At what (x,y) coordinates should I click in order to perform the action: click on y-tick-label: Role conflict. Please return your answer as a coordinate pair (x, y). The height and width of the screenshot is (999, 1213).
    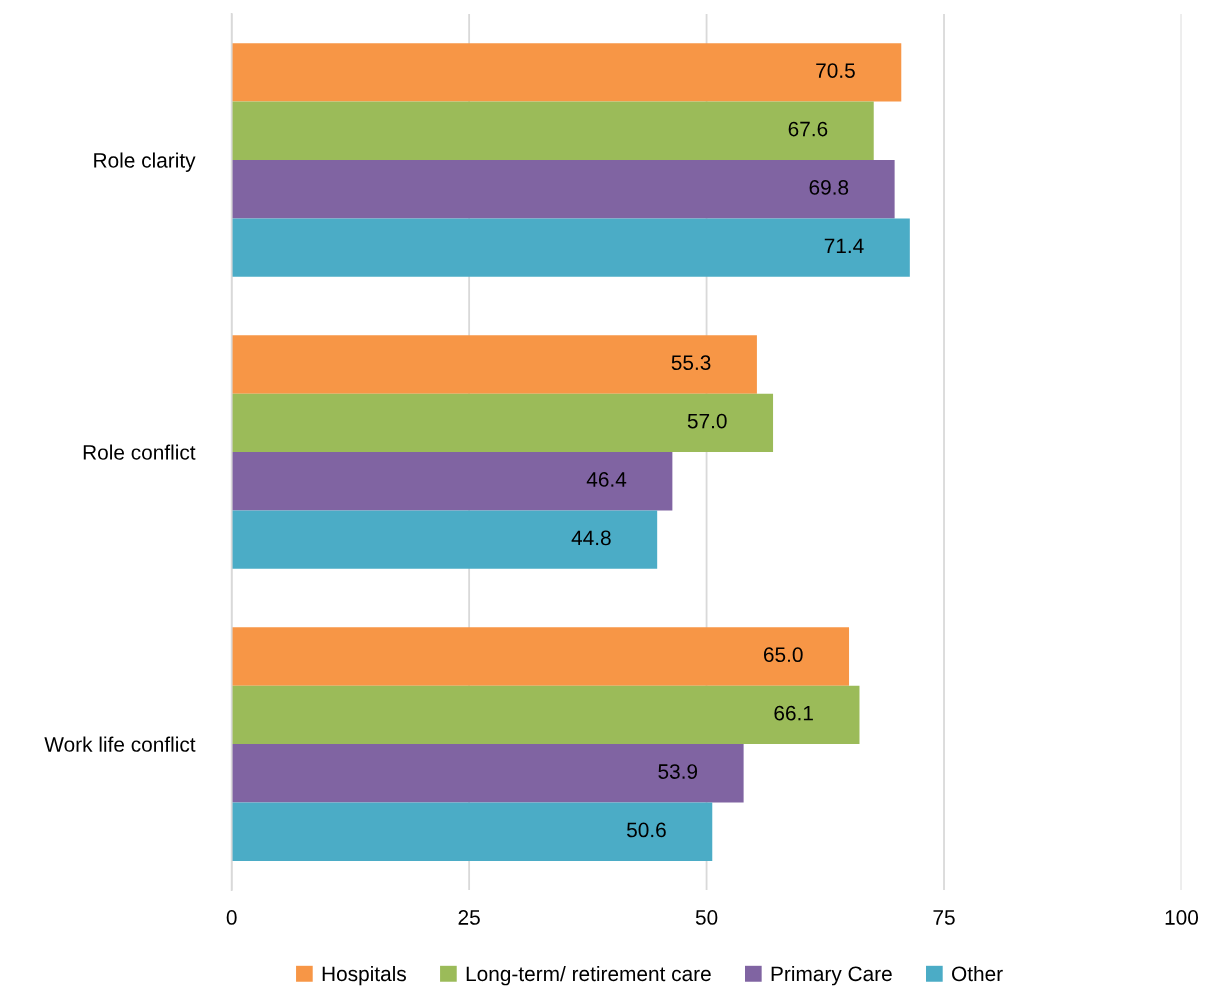
    Looking at the image, I should click on (139, 452).